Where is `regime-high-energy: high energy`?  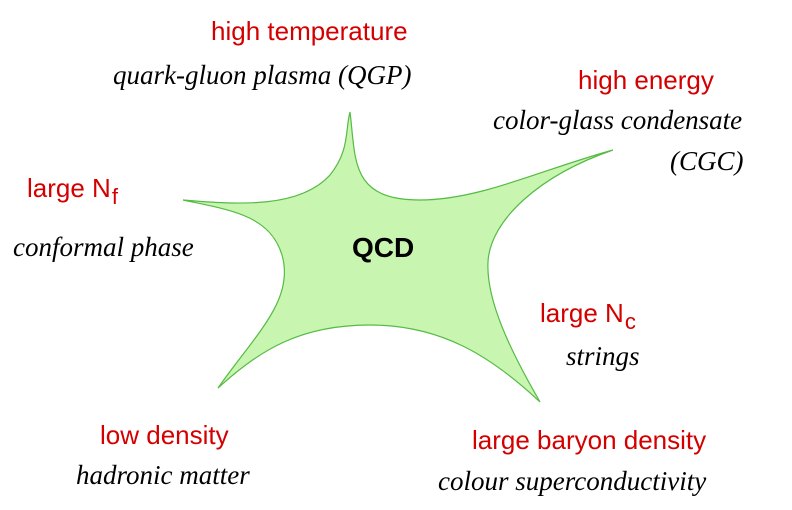 regime-high-energy: high energy is located at coordinates (646, 80).